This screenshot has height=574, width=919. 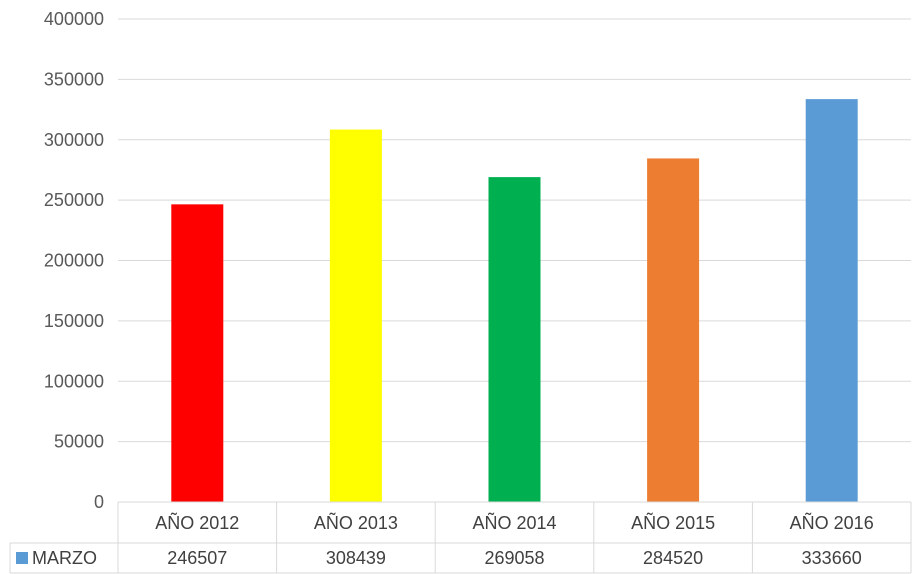 What do you see at coordinates (197, 558) in the screenshot?
I see `data-value-label: 246507` at bounding box center [197, 558].